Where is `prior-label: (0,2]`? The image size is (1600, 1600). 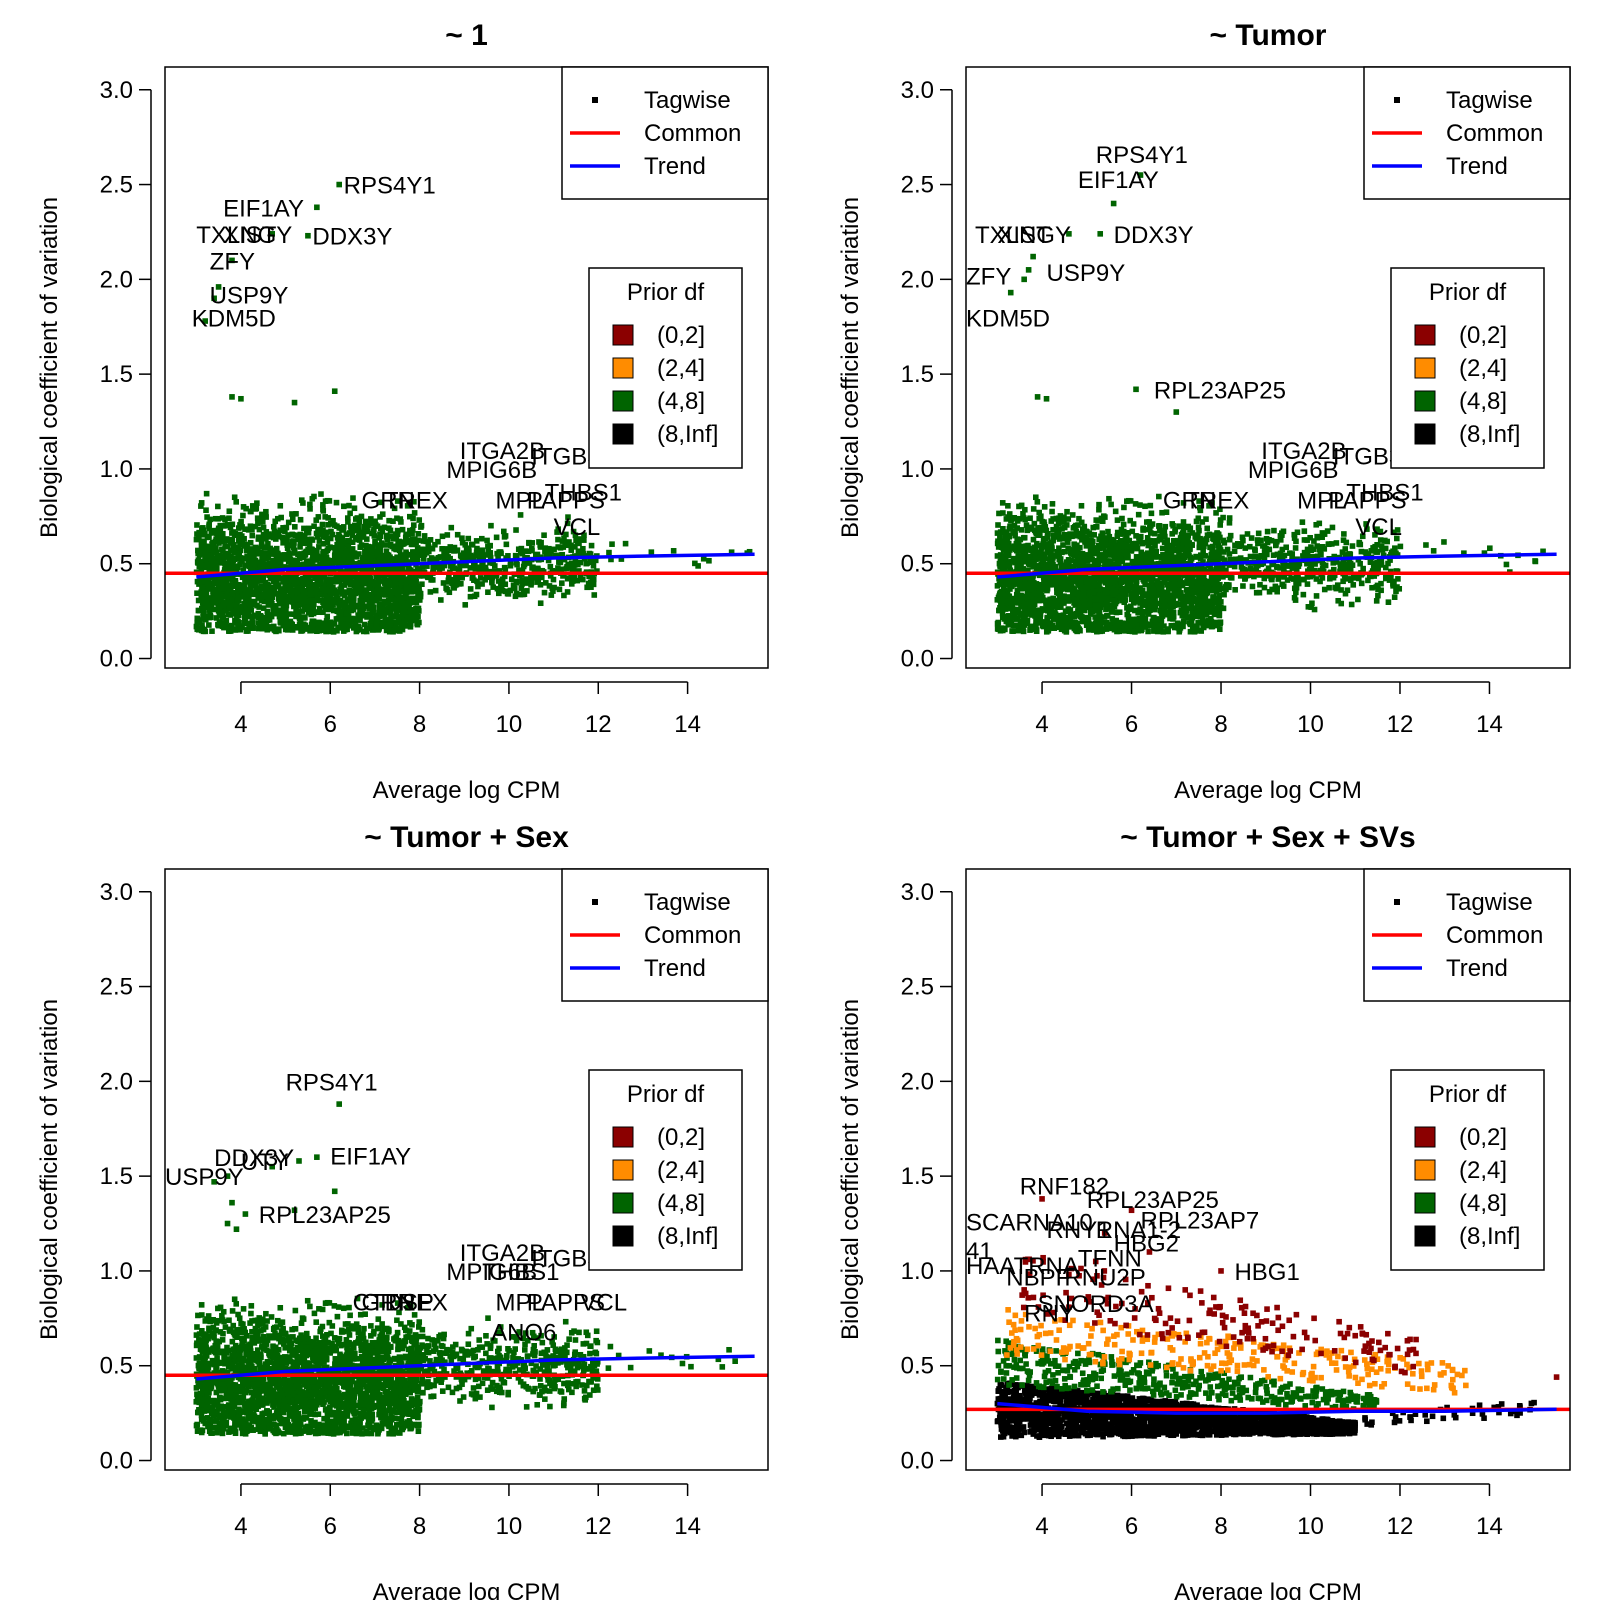 prior-label: (0,2] is located at coordinates (681, 335).